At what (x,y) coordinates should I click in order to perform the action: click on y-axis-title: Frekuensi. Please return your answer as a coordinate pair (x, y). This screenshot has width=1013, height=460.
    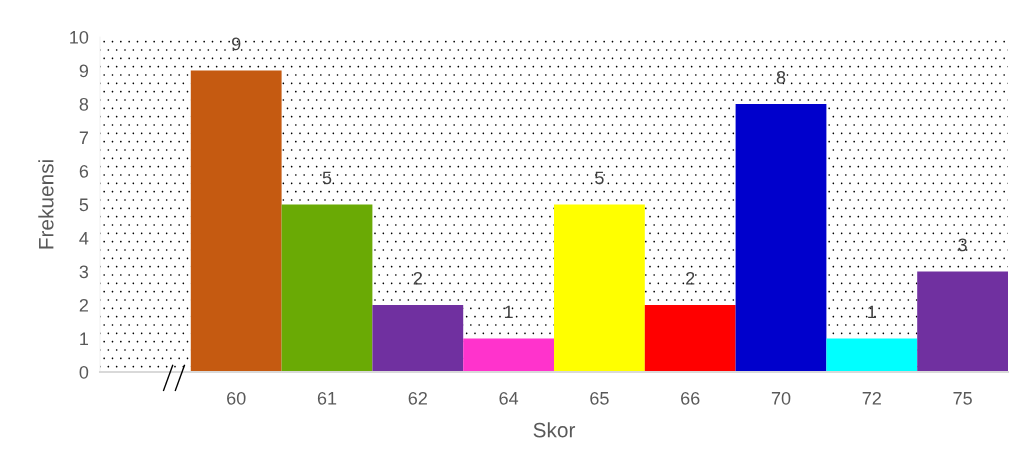
    Looking at the image, I should click on (46, 204).